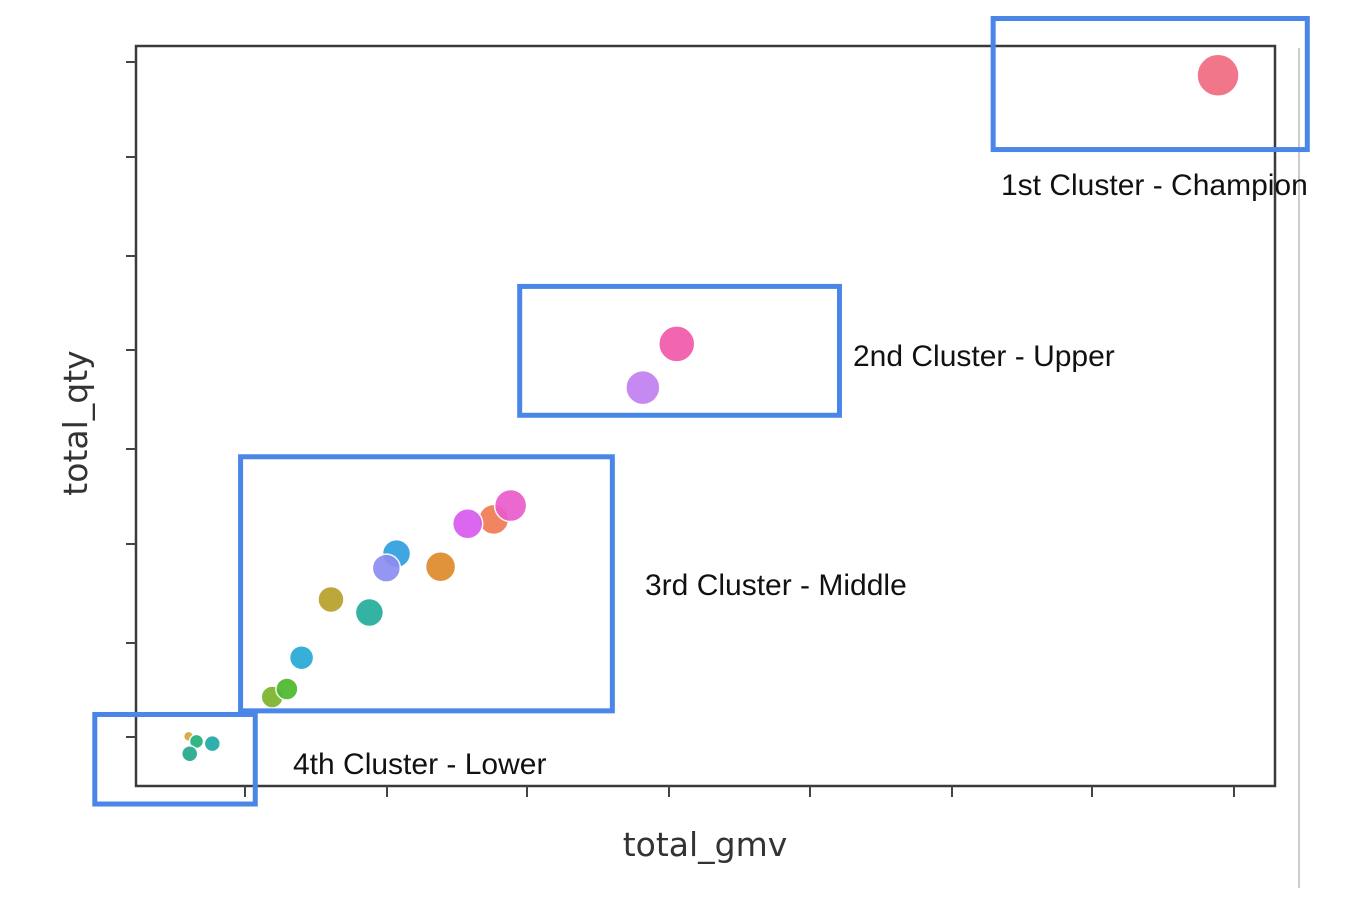 The width and height of the screenshot is (1358, 898). Describe the element at coordinates (1154, 185) in the screenshot. I see `cluster-label: 1st Cluster - Champion` at that location.